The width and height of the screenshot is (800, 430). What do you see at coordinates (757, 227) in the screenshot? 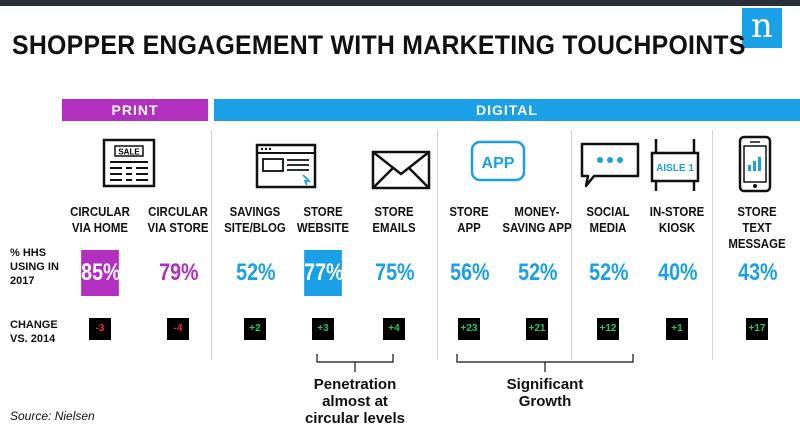
I see `column-label: STORE TEXT MESSAGE` at bounding box center [757, 227].